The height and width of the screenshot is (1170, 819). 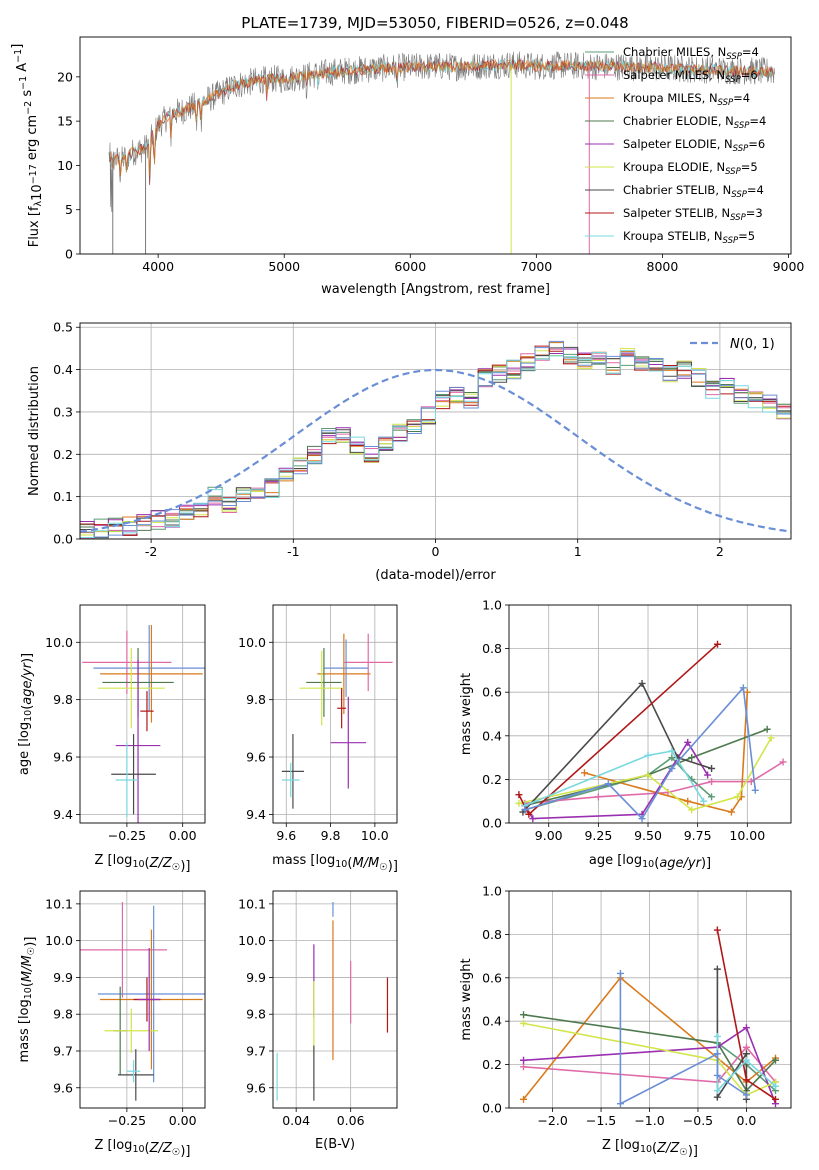 I want to click on legend-label: Chabrier ELODIE, NSSP=4, so click(x=694, y=122).